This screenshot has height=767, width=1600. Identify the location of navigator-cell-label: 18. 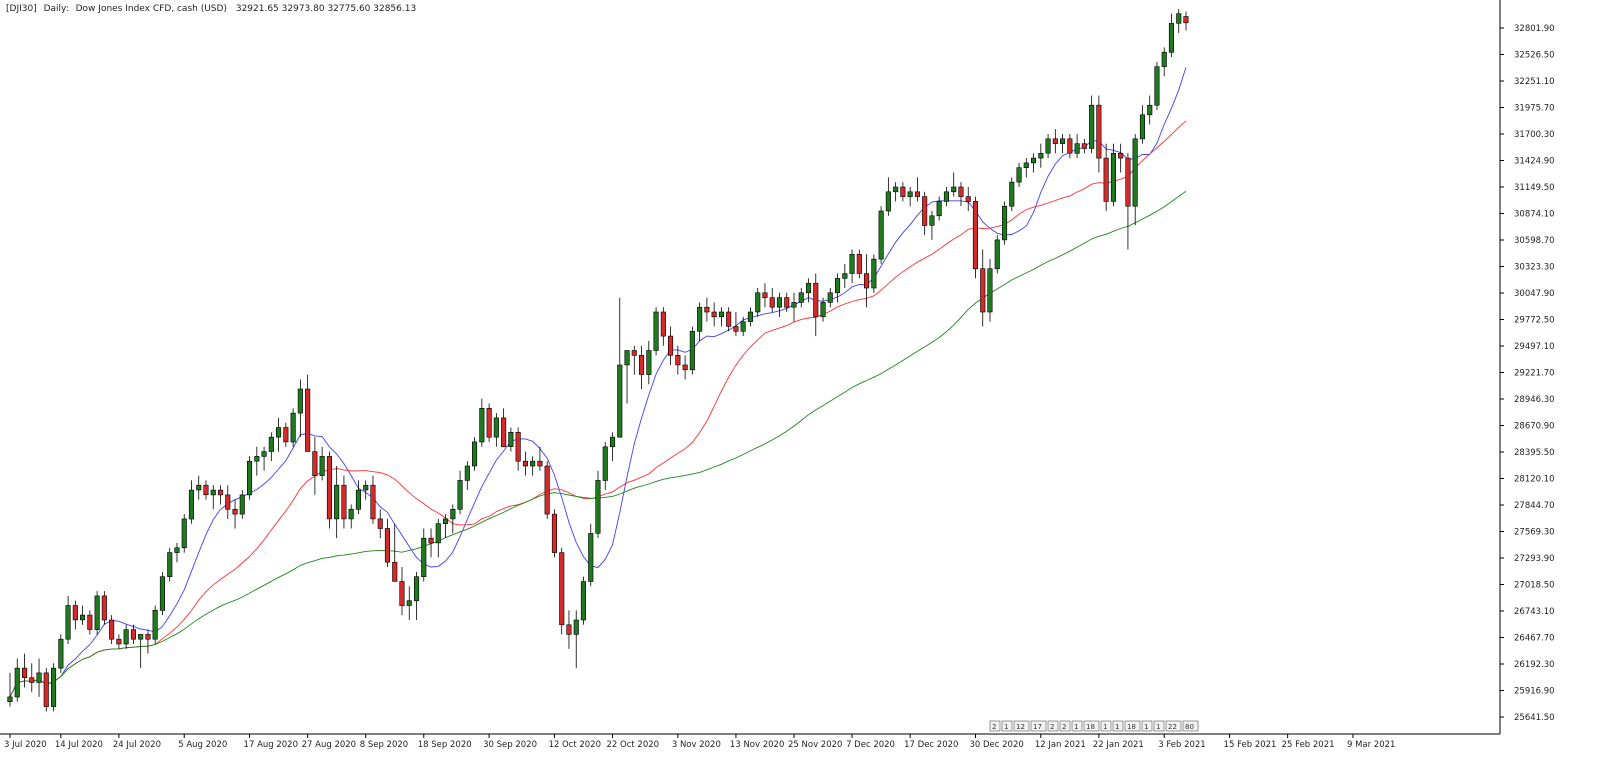
(1131, 727).